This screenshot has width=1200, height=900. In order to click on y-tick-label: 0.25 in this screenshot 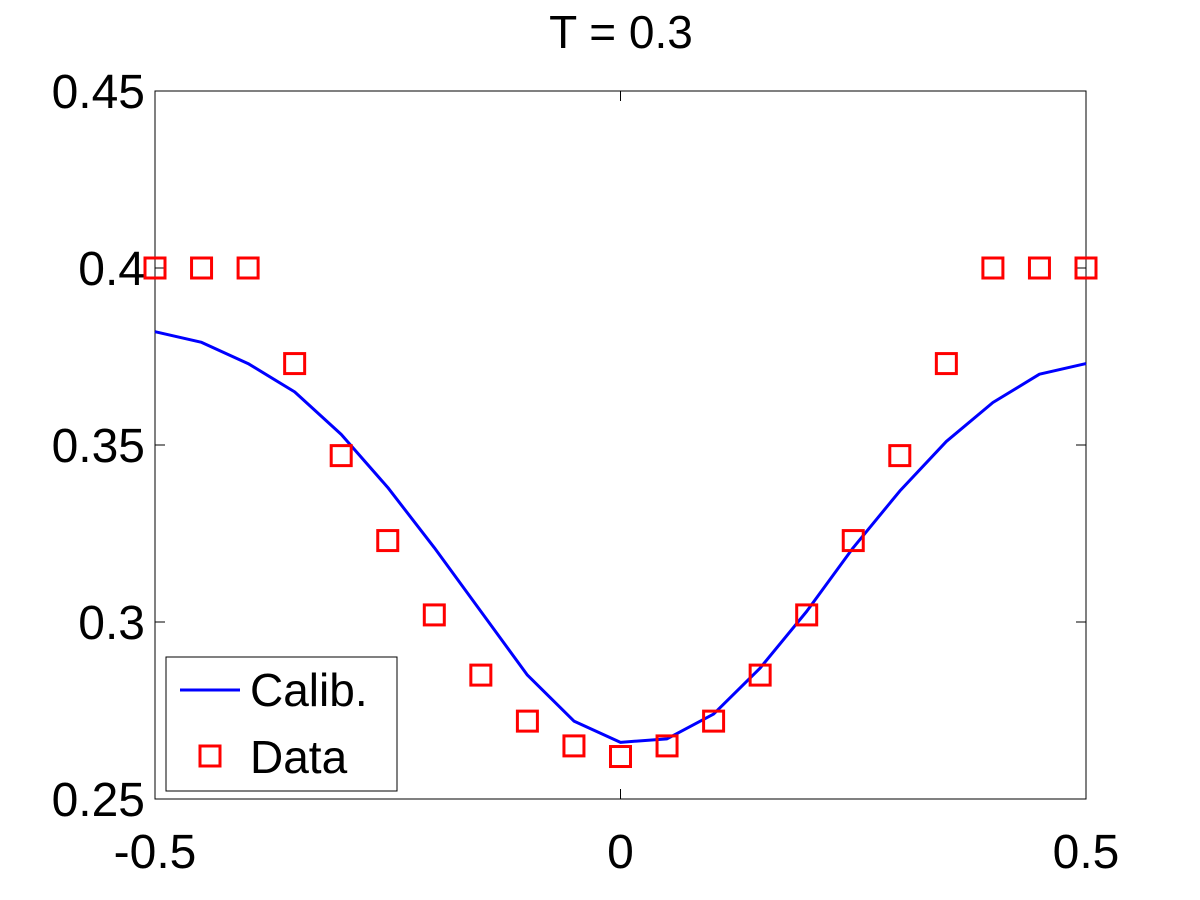, I will do `click(98, 800)`.